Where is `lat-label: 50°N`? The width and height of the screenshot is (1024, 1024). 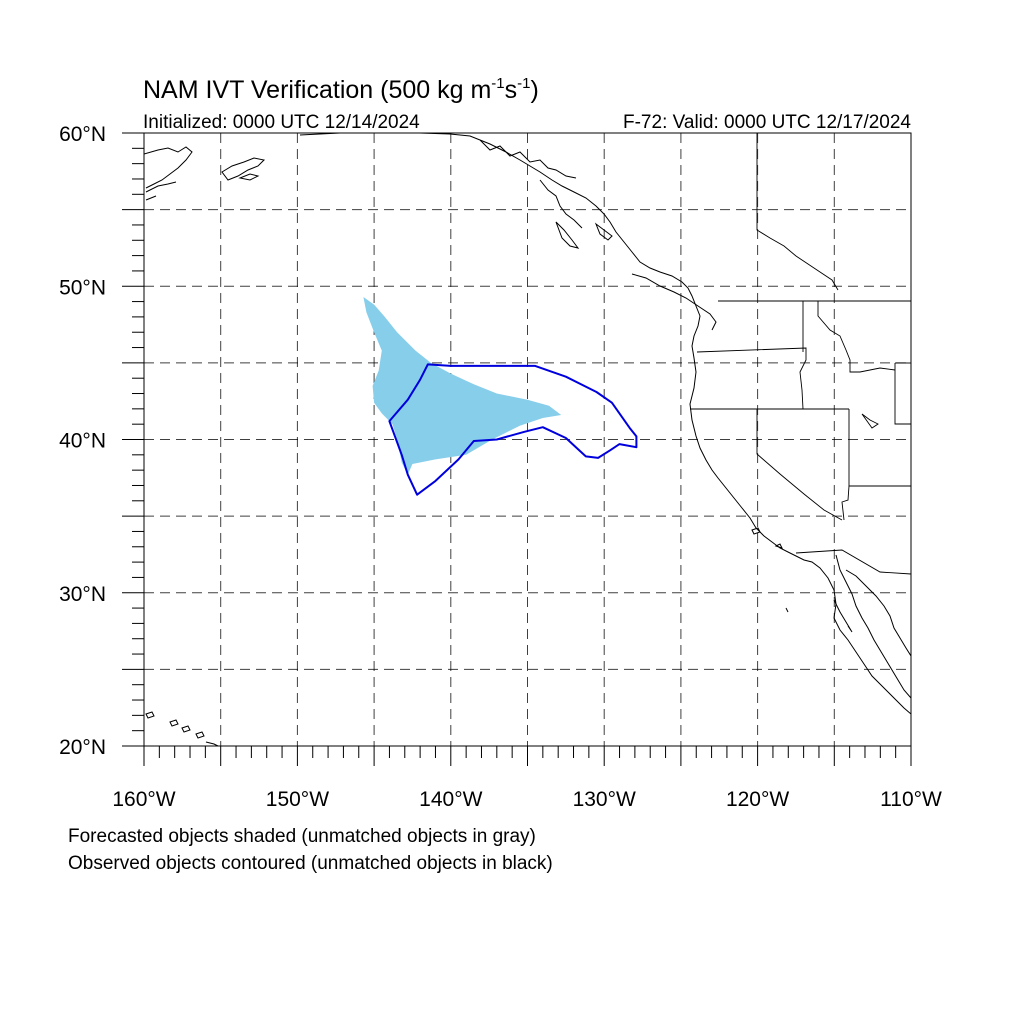
lat-label: 50°N is located at coordinates (82, 287).